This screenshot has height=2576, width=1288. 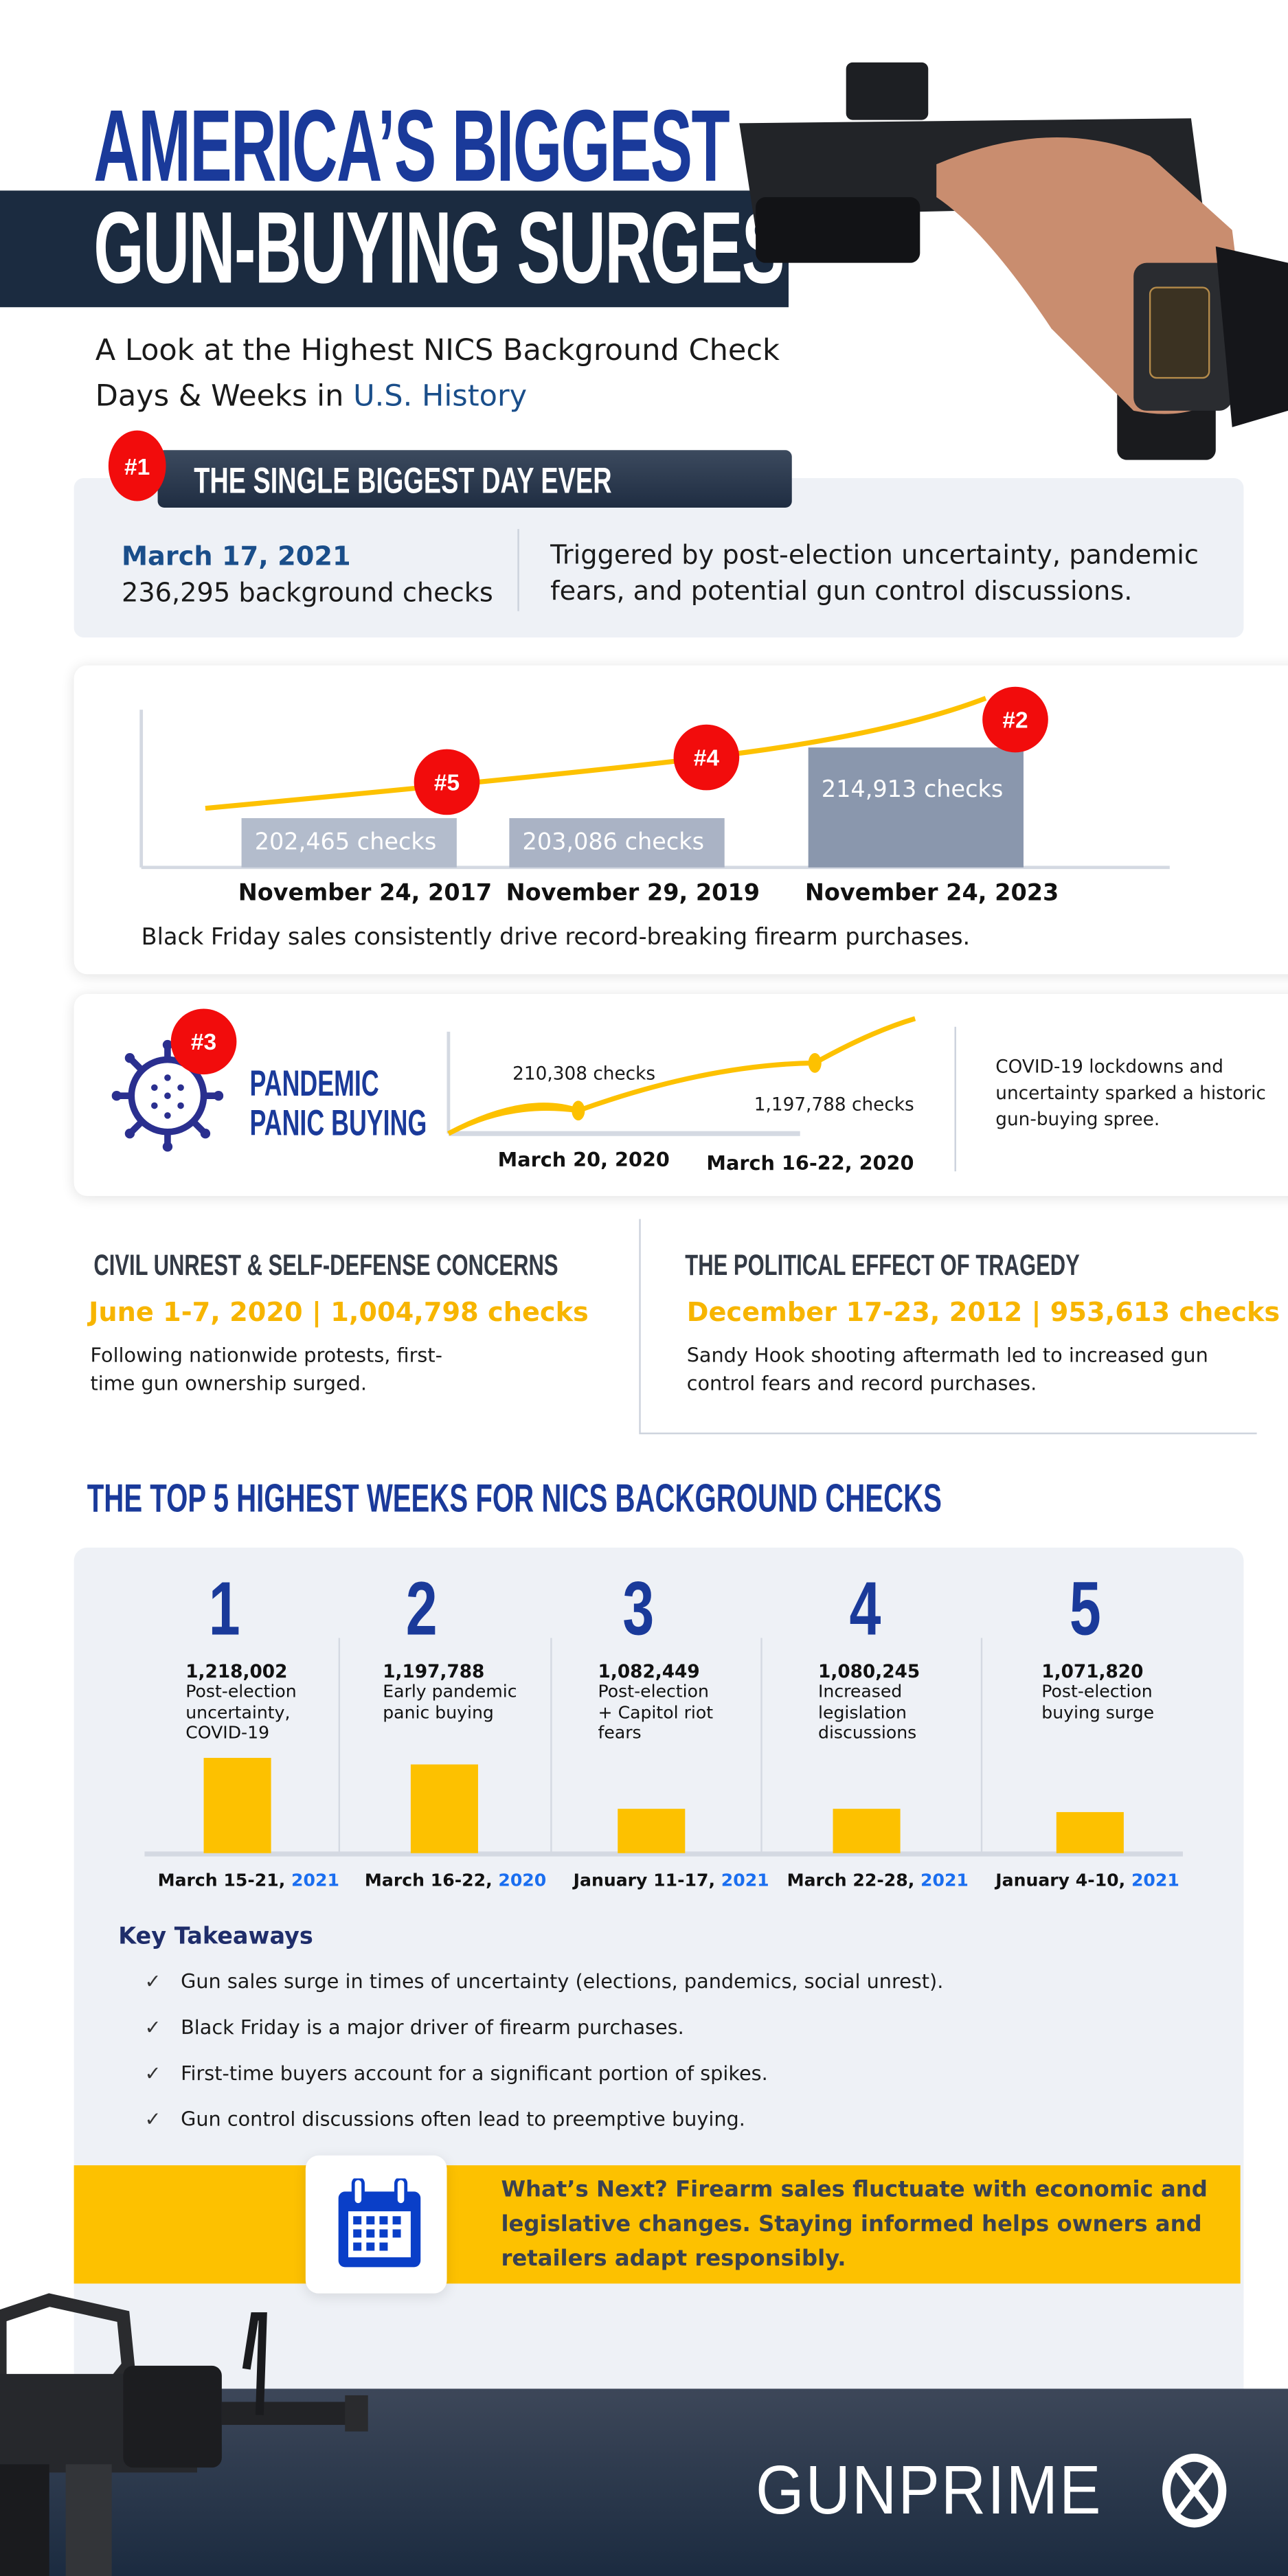 What do you see at coordinates (948, 1433) in the screenshot?
I see `section-divider` at bounding box center [948, 1433].